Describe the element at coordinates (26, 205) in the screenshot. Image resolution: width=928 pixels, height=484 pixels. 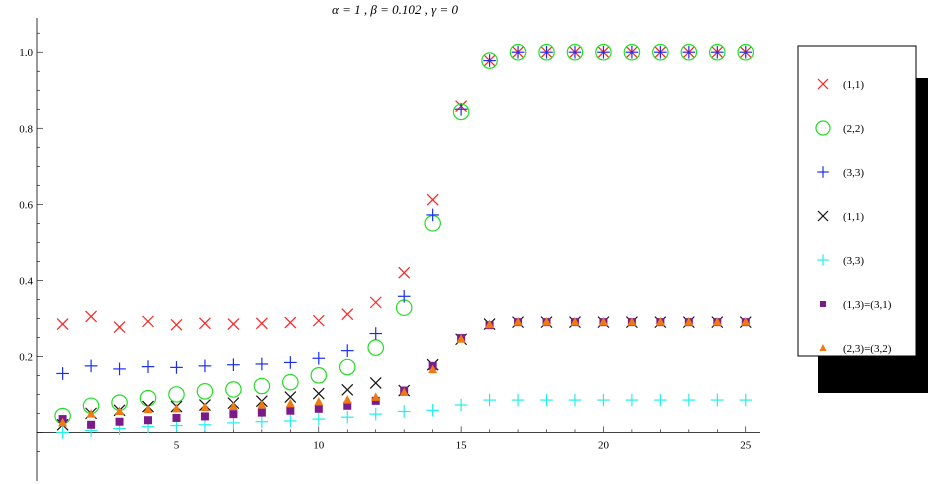
I see `y-tick-label: 0.6` at that location.